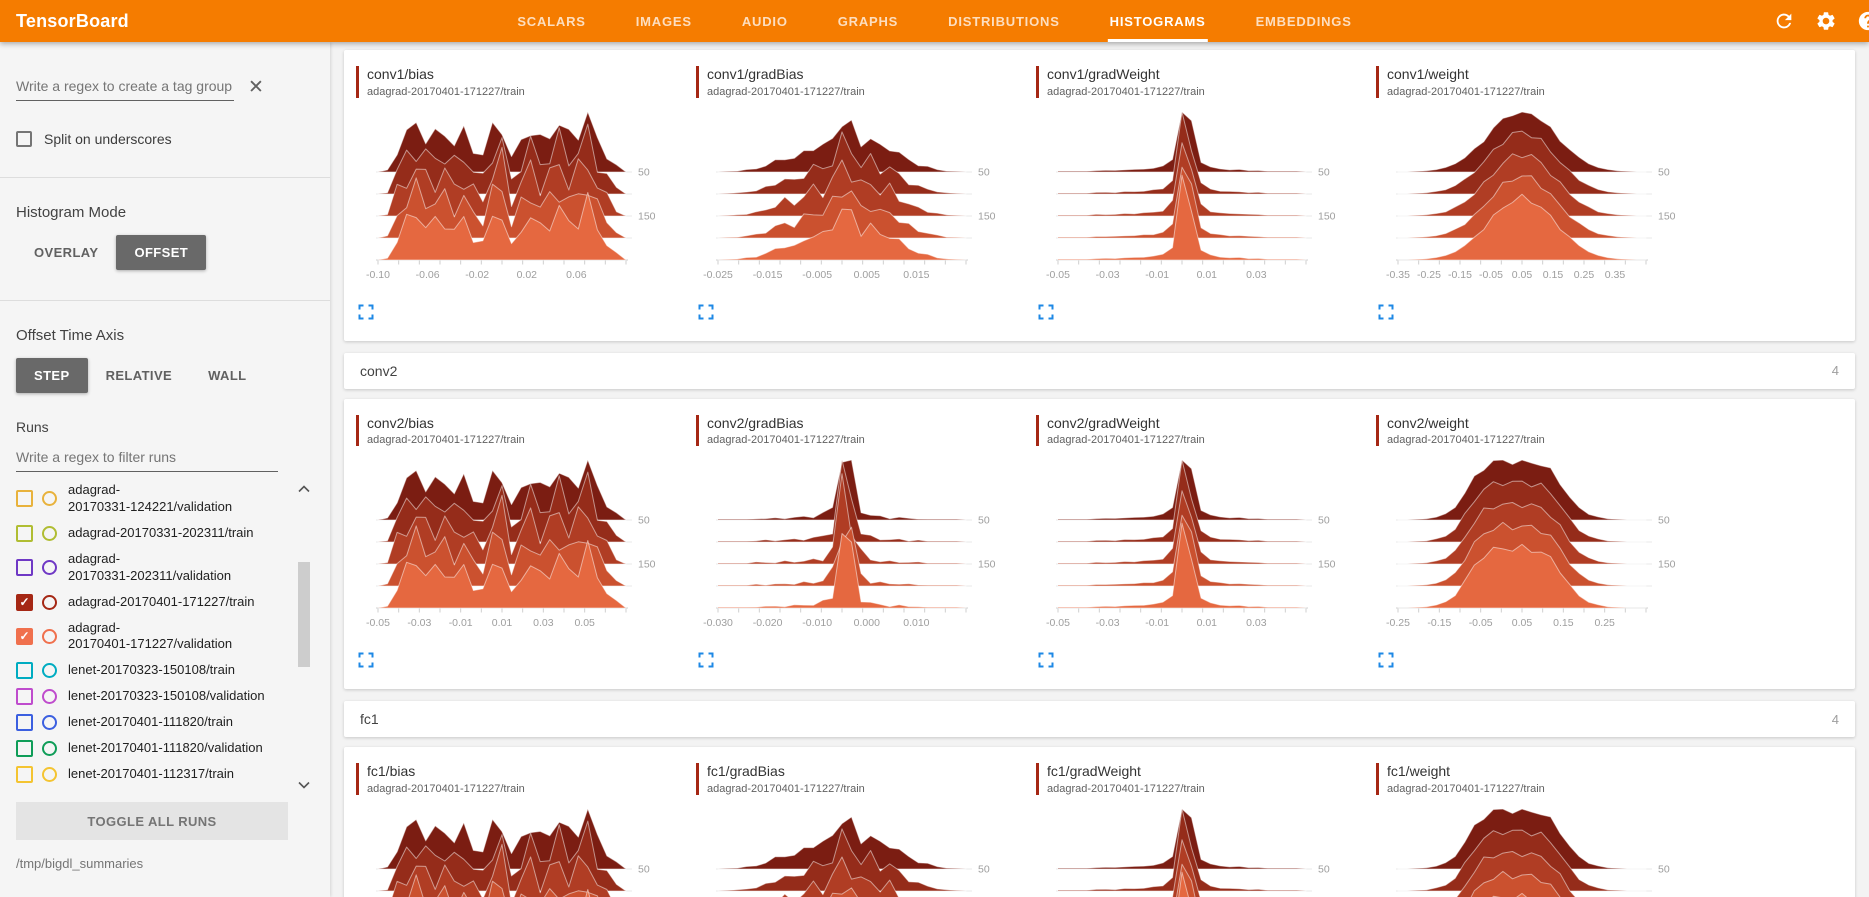 The image size is (1869, 897). What do you see at coordinates (227, 375) in the screenshot?
I see `time-axis-wall-button: WALL` at bounding box center [227, 375].